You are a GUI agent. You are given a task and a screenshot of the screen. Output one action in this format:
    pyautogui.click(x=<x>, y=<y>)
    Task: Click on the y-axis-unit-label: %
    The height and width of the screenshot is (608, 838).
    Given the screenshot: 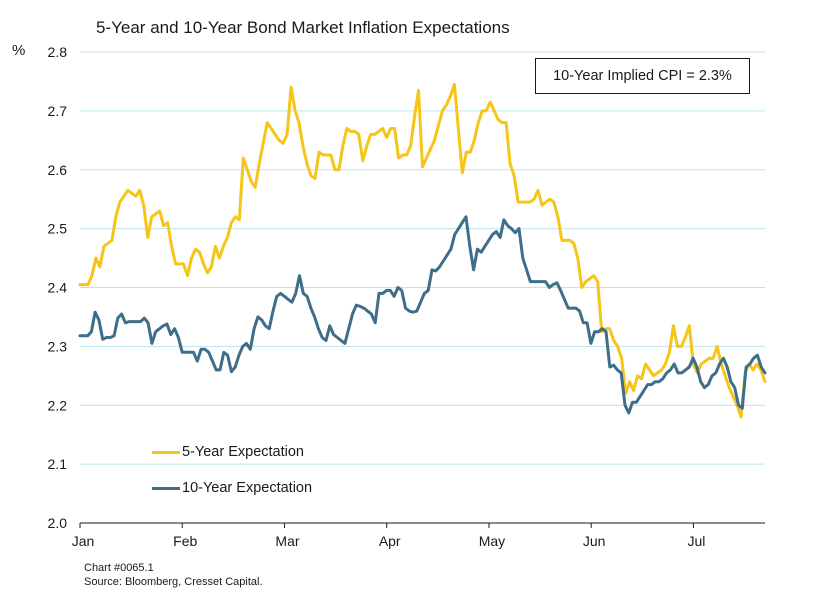 What is the action you would take?
    pyautogui.click(x=19, y=50)
    